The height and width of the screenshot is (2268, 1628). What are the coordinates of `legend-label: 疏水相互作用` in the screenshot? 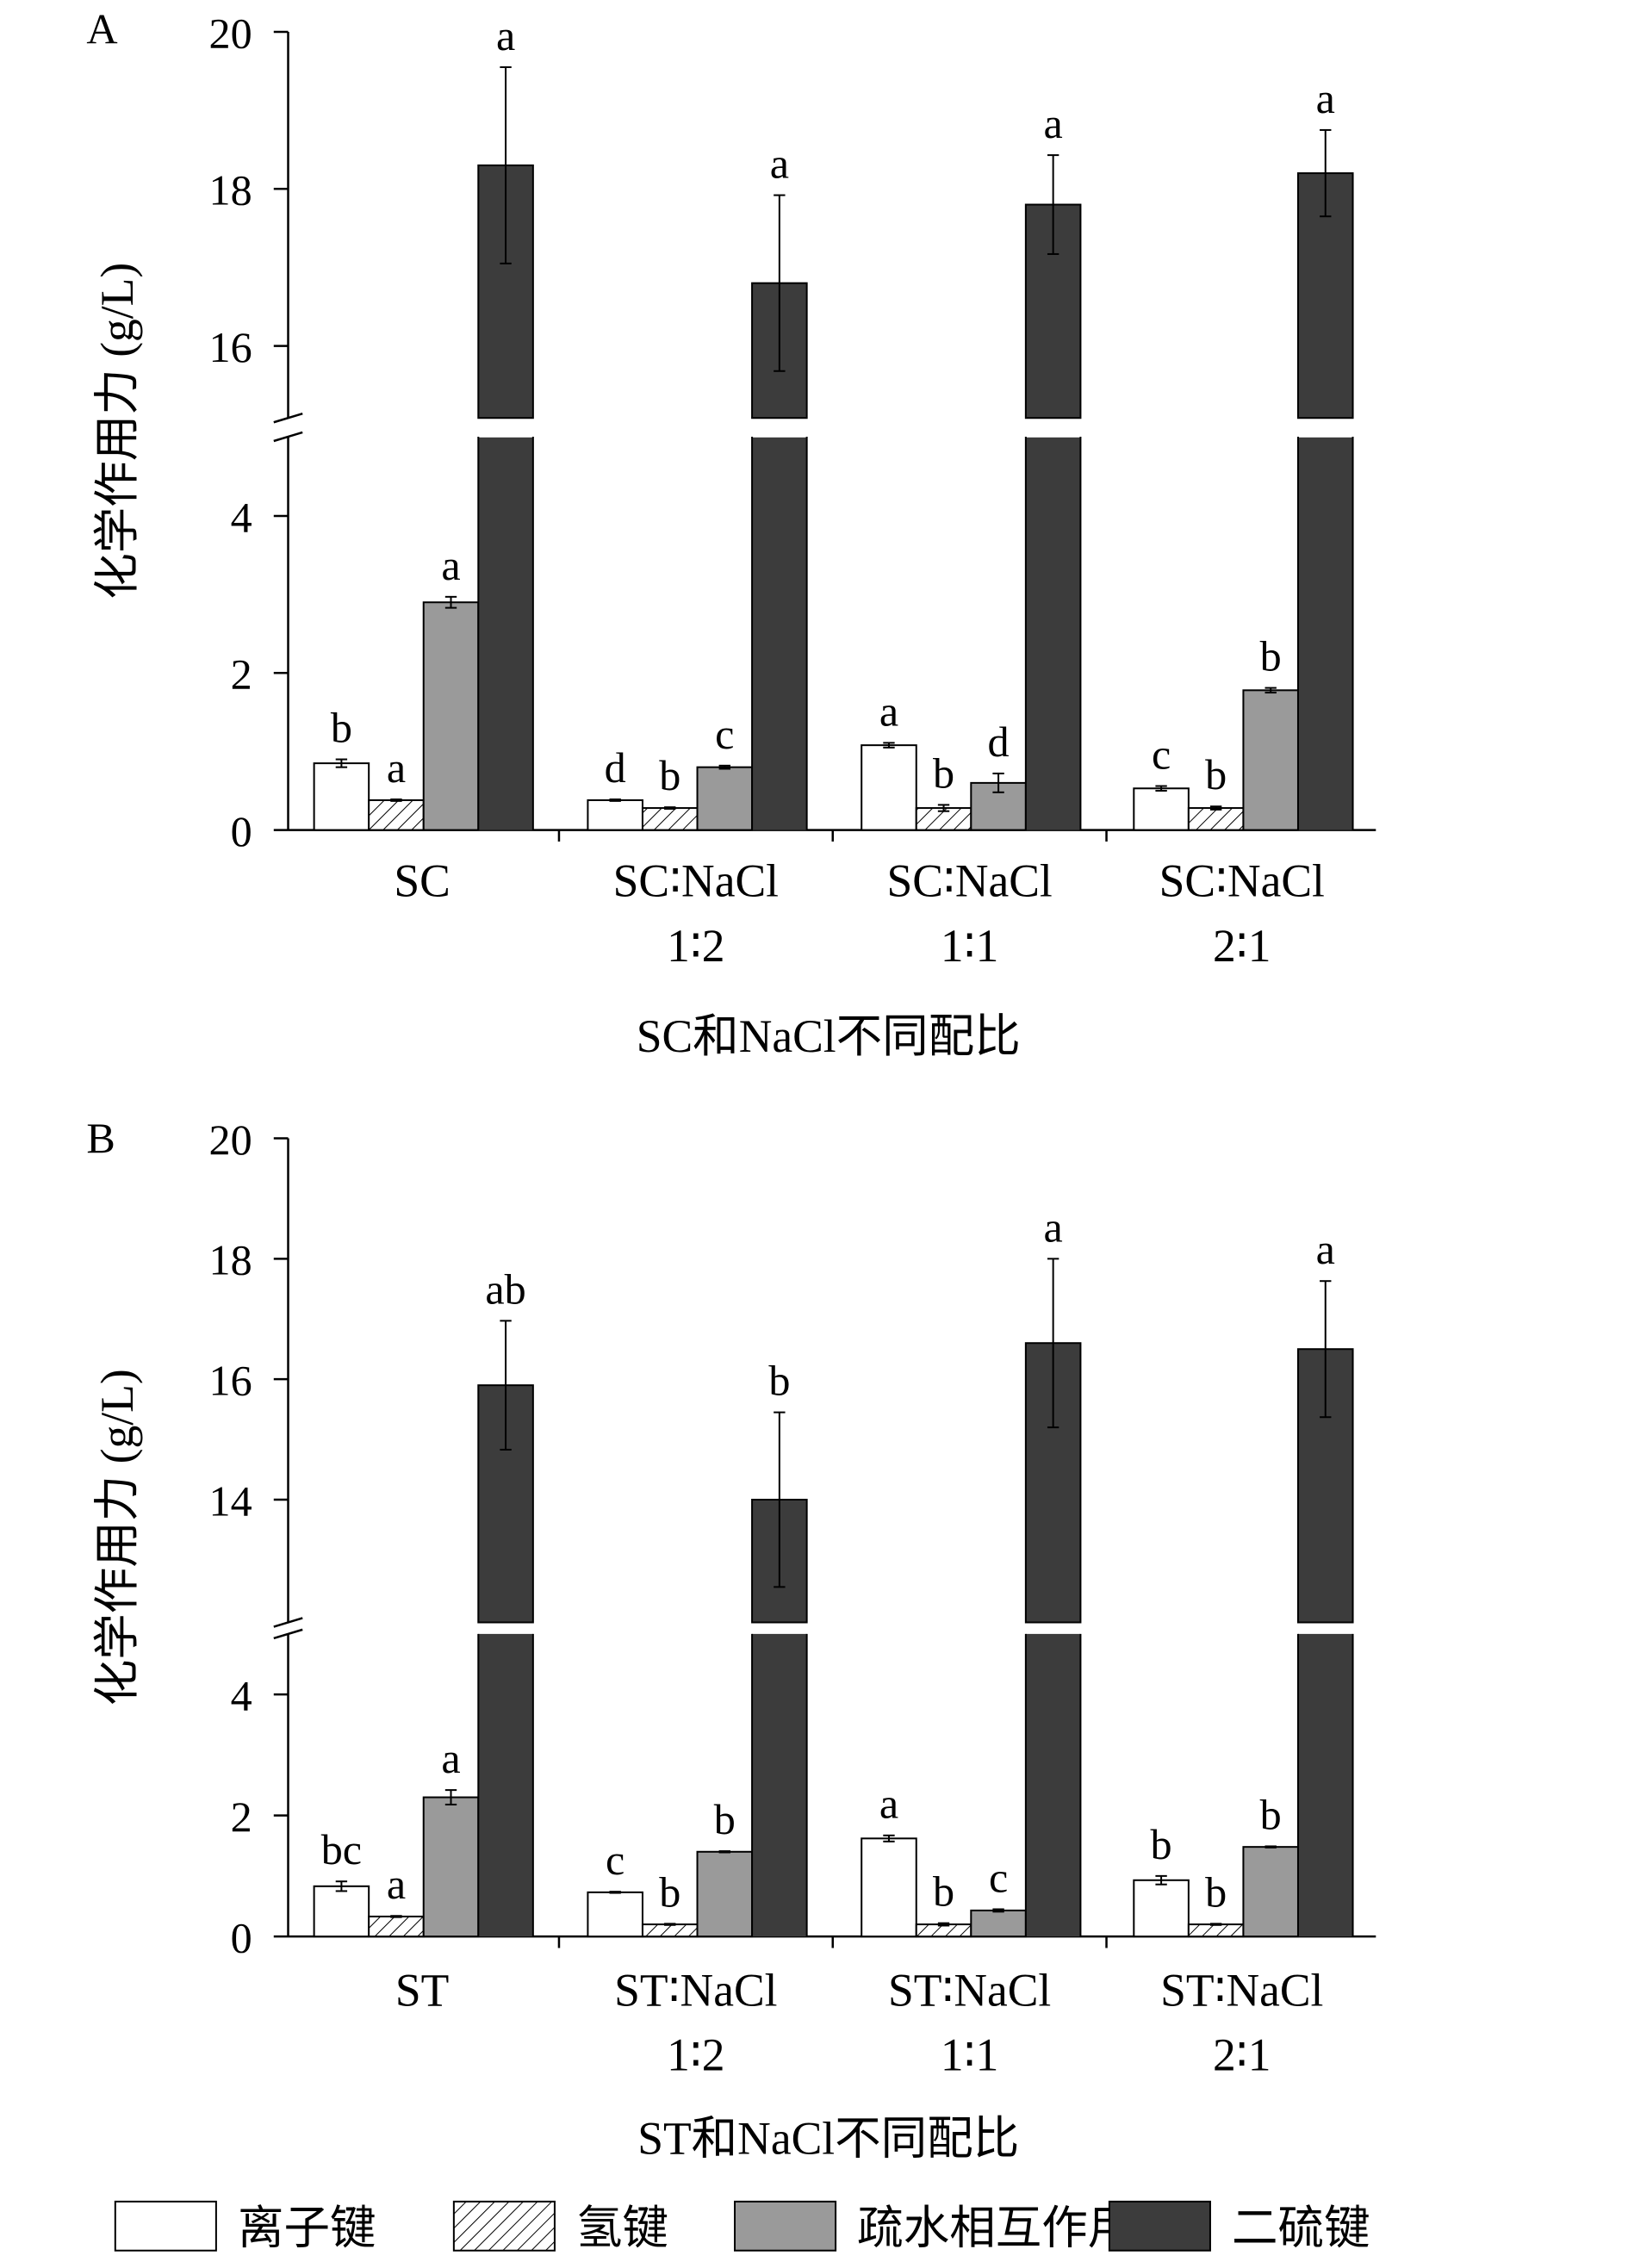 It's located at (995, 2227).